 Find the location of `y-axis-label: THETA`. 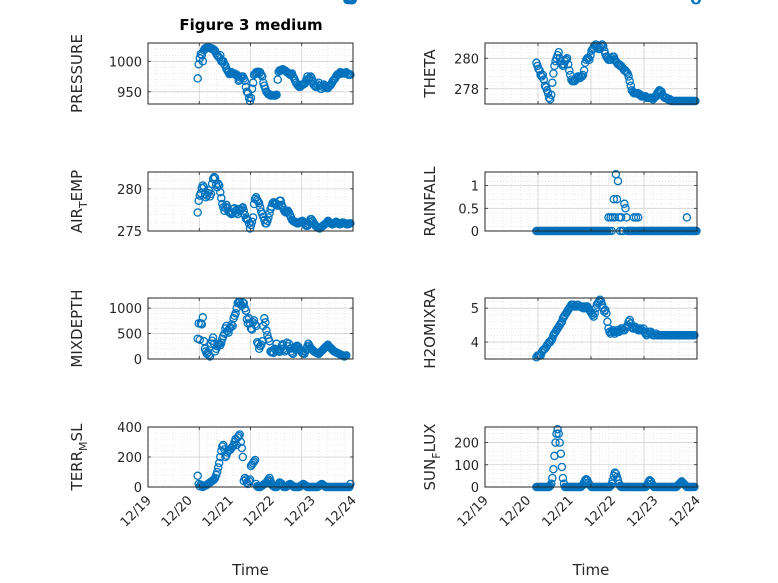

y-axis-label: THETA is located at coordinates (430, 74).